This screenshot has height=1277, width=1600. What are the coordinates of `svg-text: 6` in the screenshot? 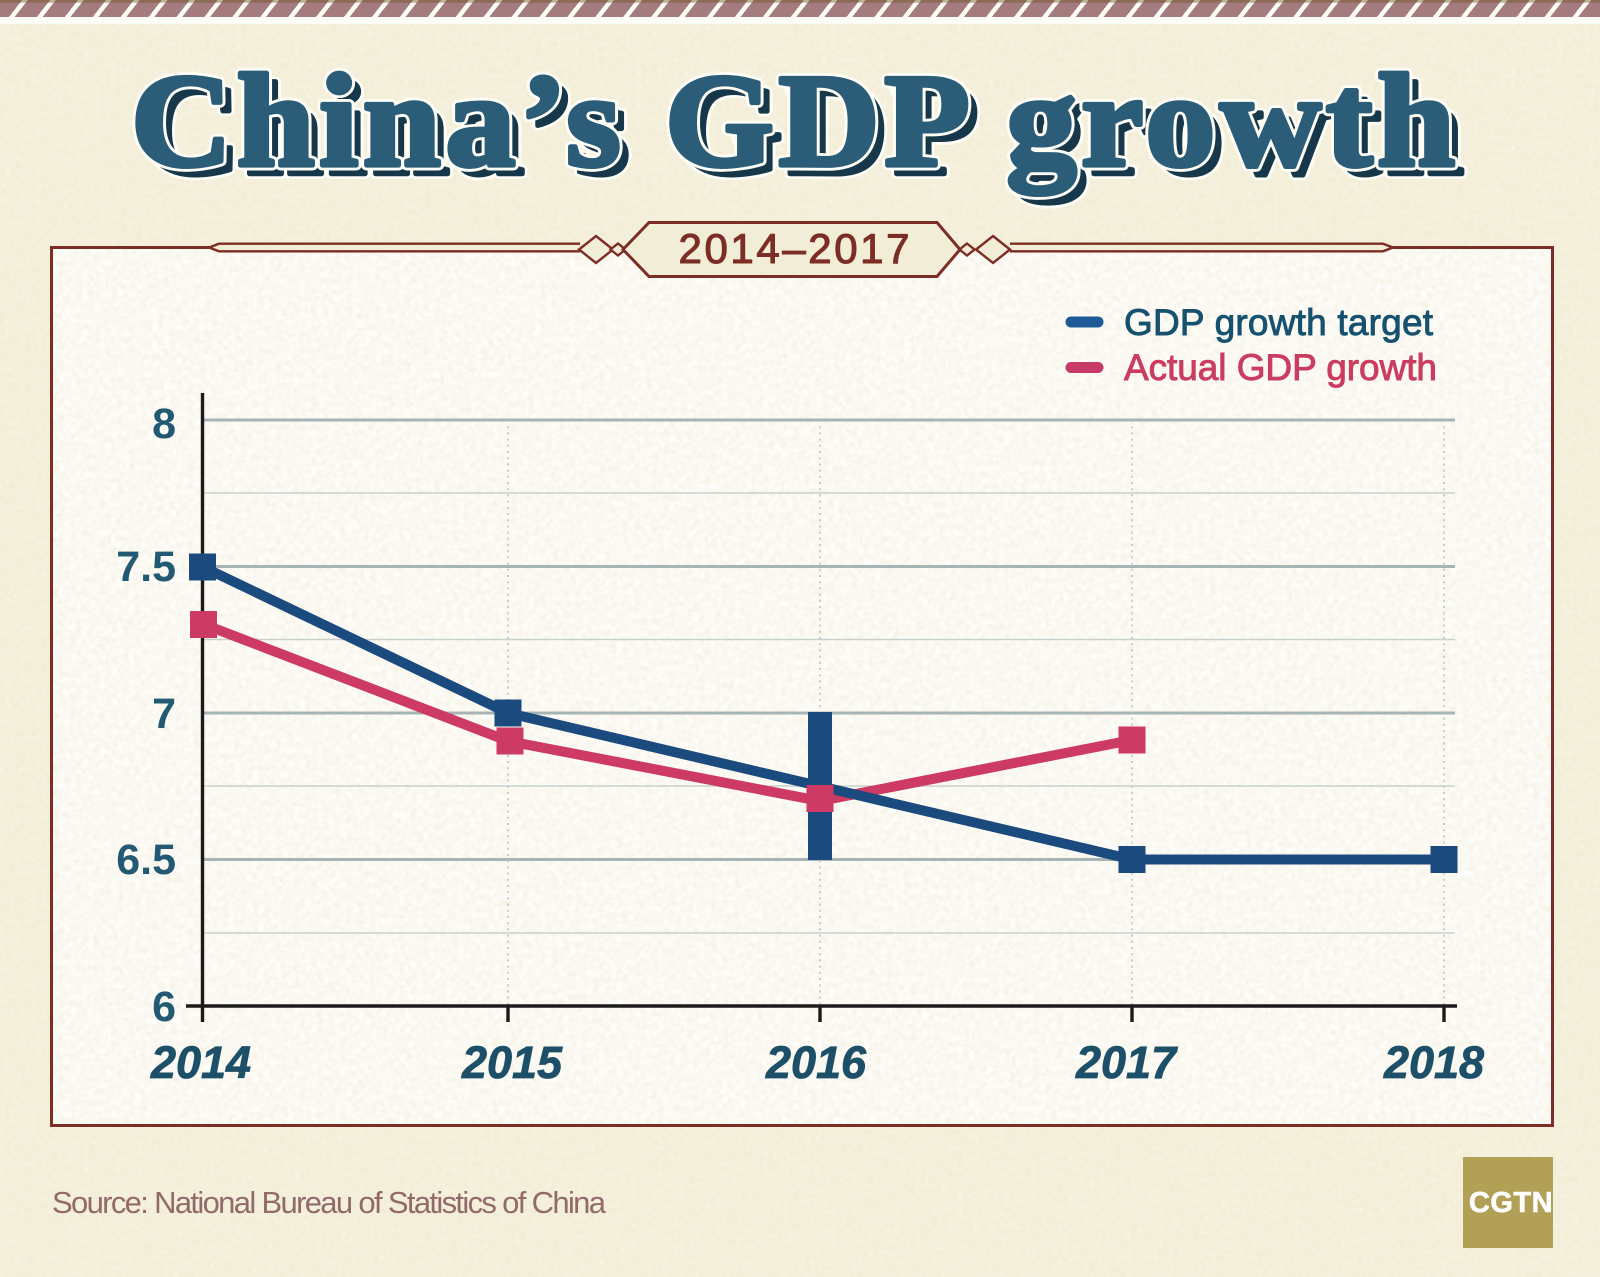 It's located at (164, 1007).